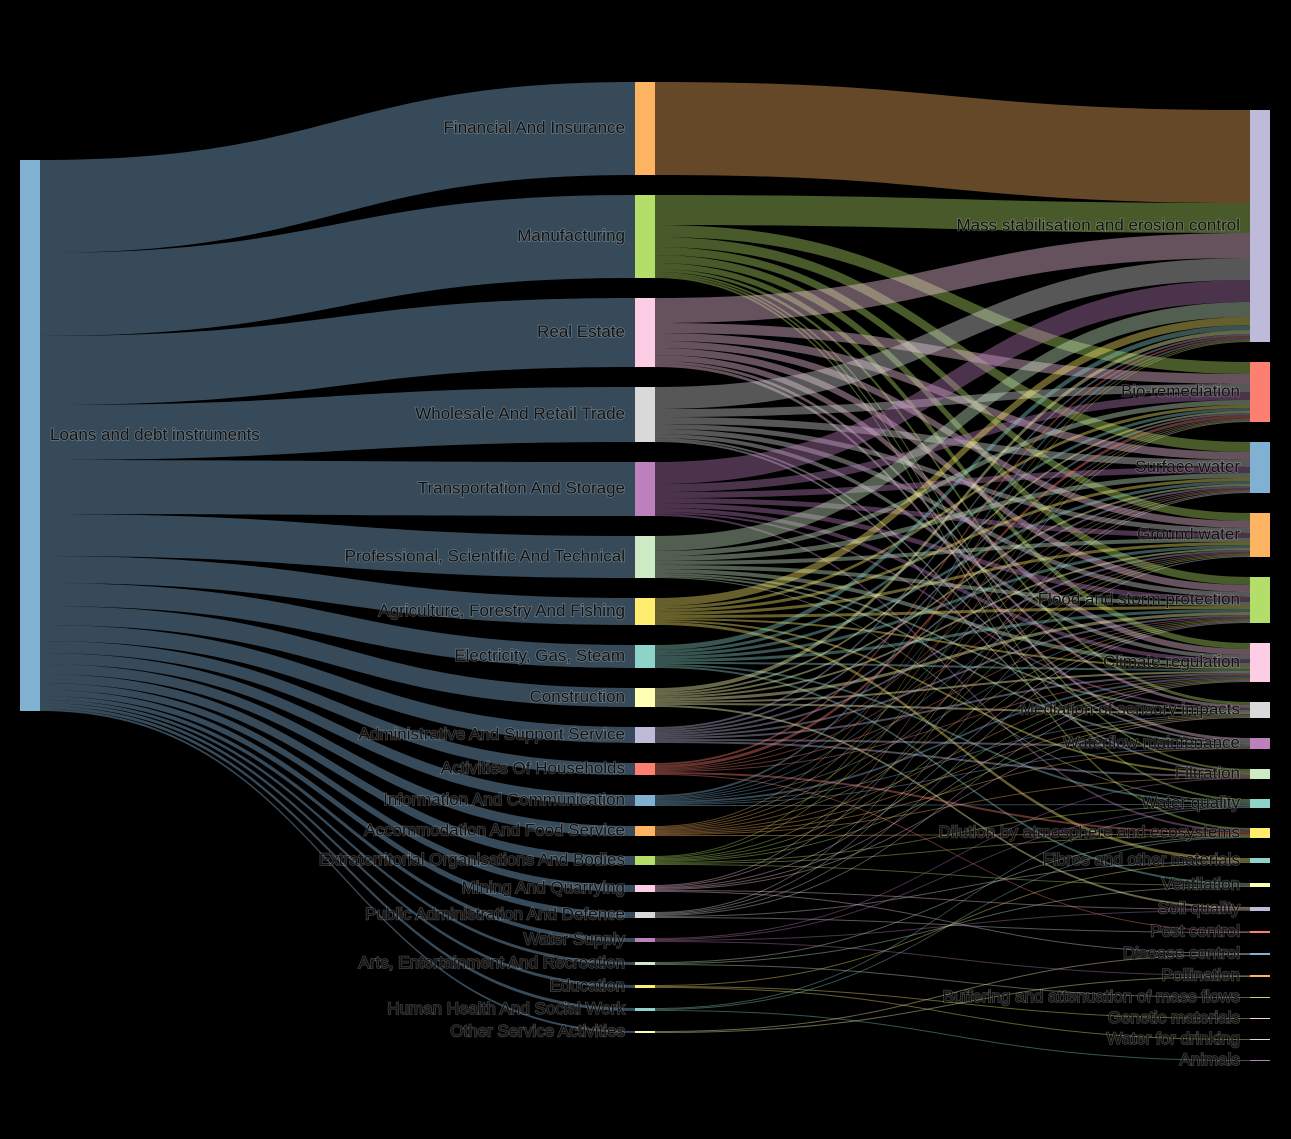 The height and width of the screenshot is (1139, 1291). Describe the element at coordinates (1151, 742) in the screenshot. I see `node-label: Waterflow maintenance` at that location.